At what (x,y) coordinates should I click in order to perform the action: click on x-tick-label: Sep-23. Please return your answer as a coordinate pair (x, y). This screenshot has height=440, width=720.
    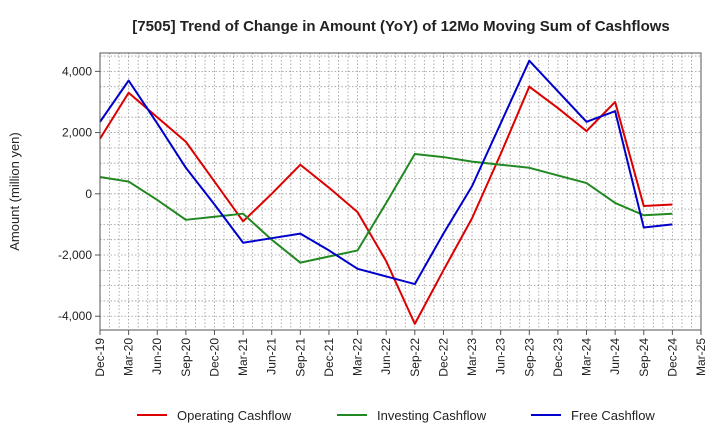
    Looking at the image, I should click on (529, 357).